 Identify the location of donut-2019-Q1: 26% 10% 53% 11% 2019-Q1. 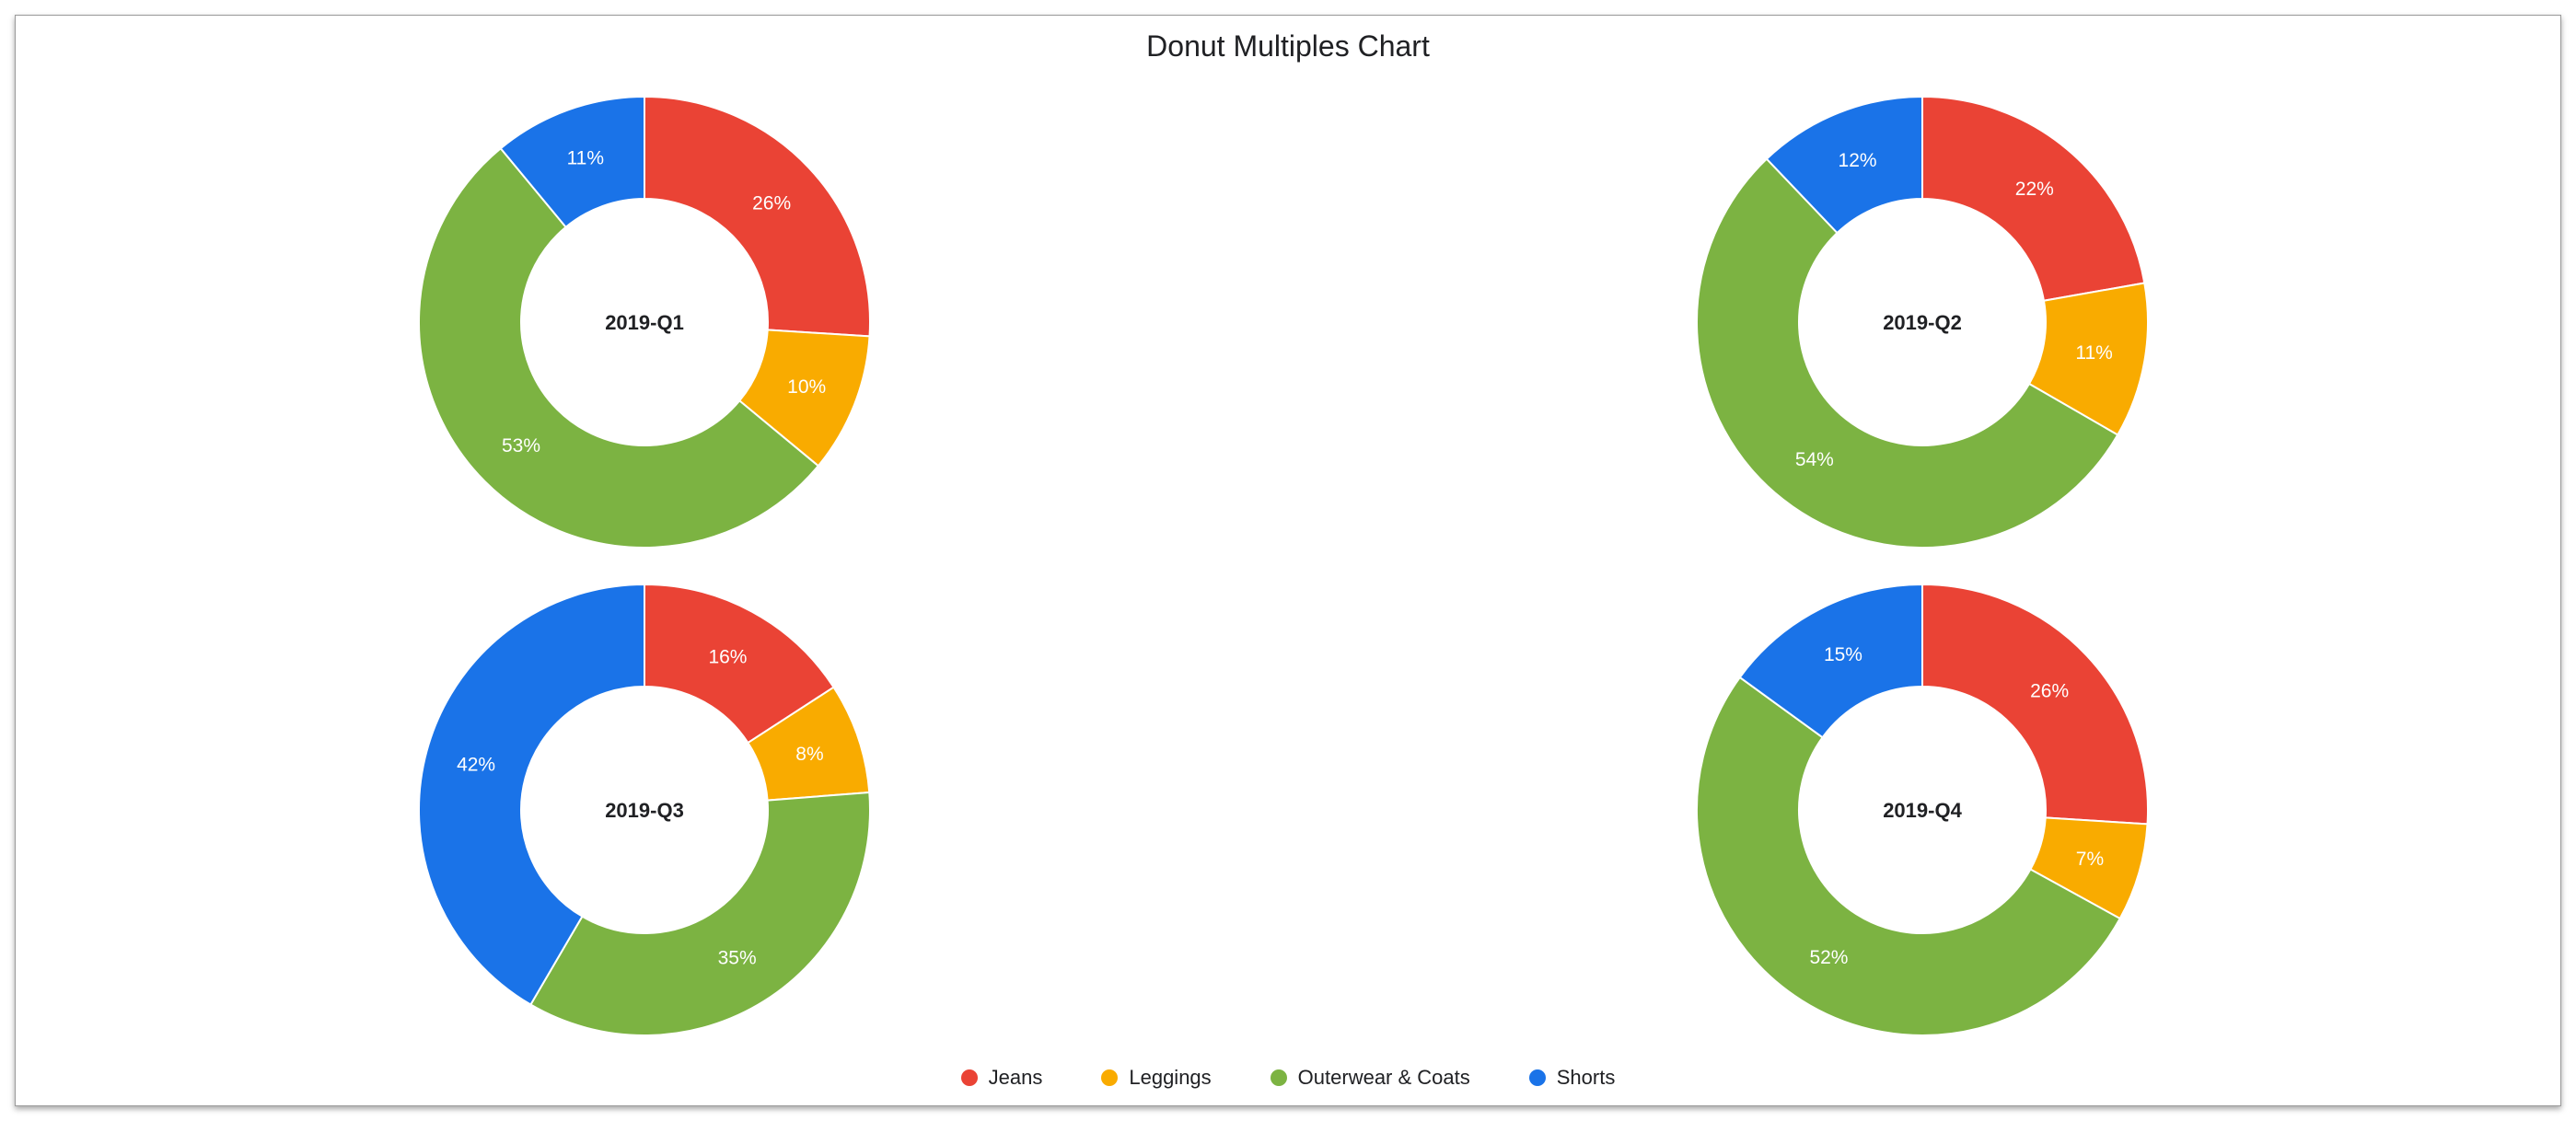
(644, 322).